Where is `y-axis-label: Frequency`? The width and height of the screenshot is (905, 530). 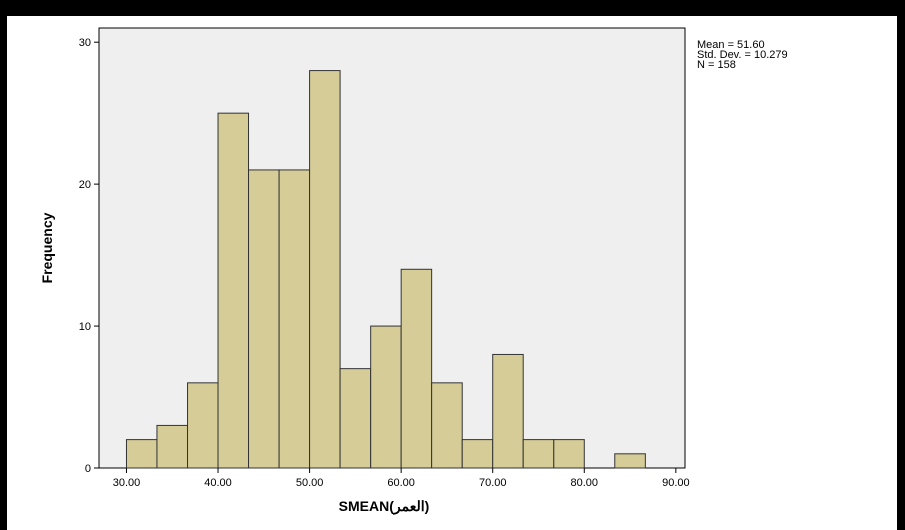
y-axis-label: Frequency is located at coordinates (47, 247).